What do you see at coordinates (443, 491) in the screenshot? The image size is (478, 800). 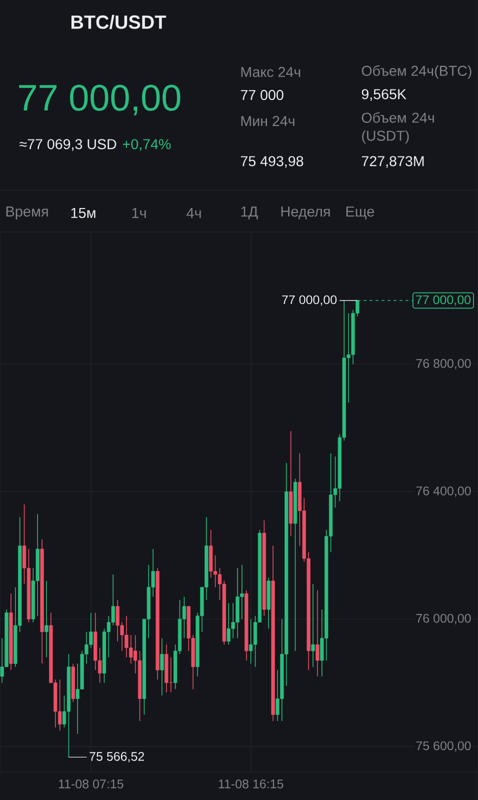 I see `y-tick-label: 76 400,00` at bounding box center [443, 491].